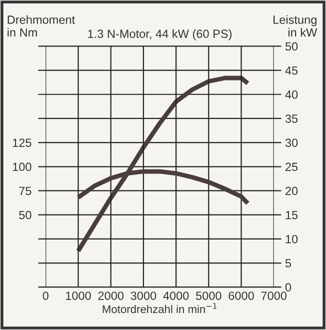  Describe the element at coordinates (45, 296) in the screenshot. I see `x-tick-label: 0` at that location.